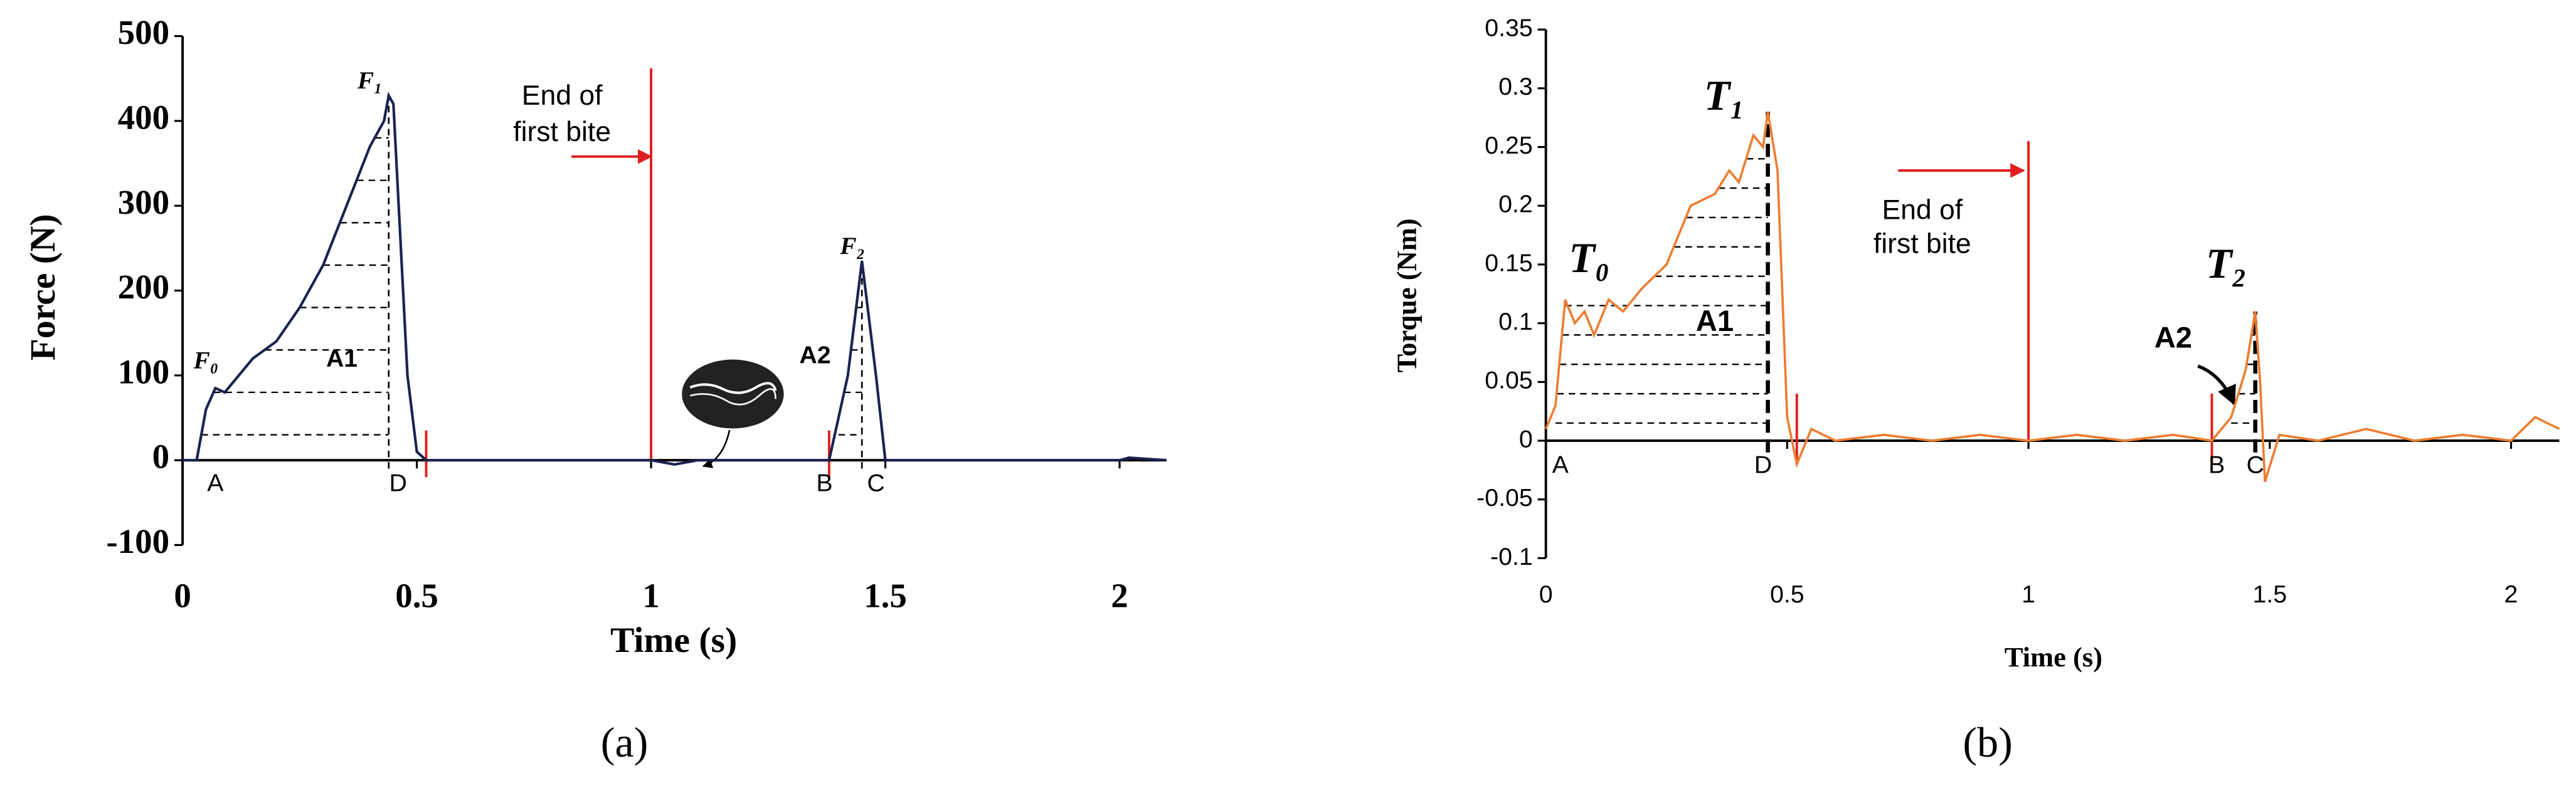 The image size is (2576, 788). I want to click on annotation: F₁, so click(370, 80).